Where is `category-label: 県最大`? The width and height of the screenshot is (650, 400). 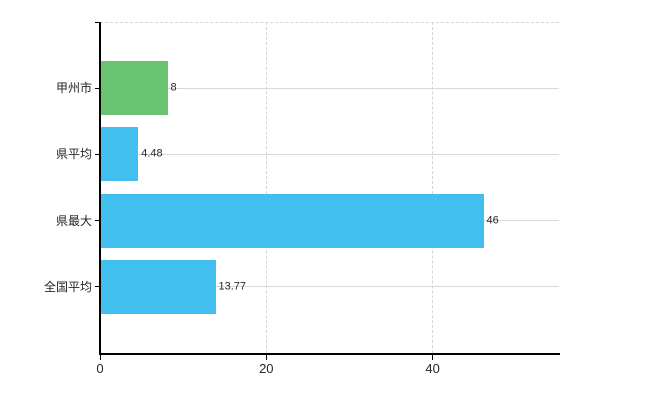
category-label: 県最大 is located at coordinates (73, 220).